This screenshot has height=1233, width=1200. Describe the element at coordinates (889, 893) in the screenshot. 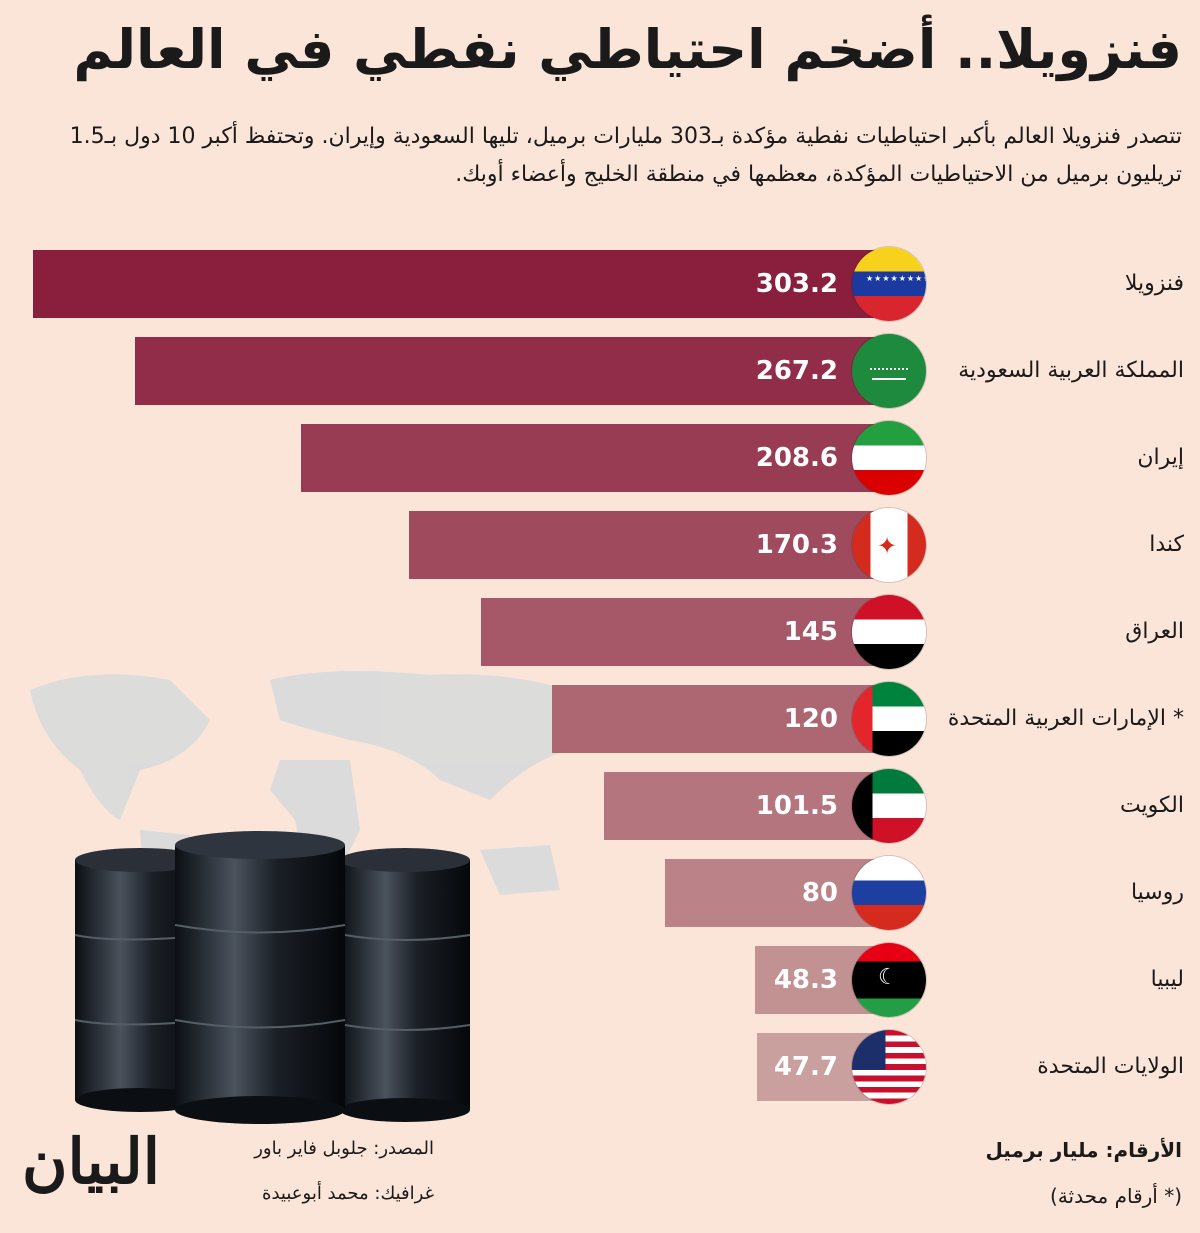

I see `russia-flag-icon` at that location.